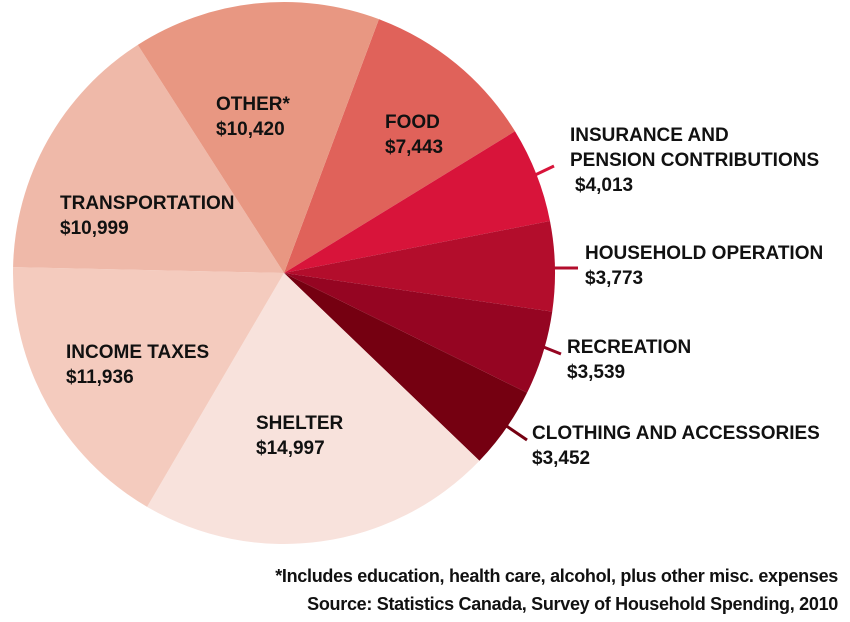  What do you see at coordinates (596, 372) in the screenshot?
I see `slice-value-recreation: $3,539` at bounding box center [596, 372].